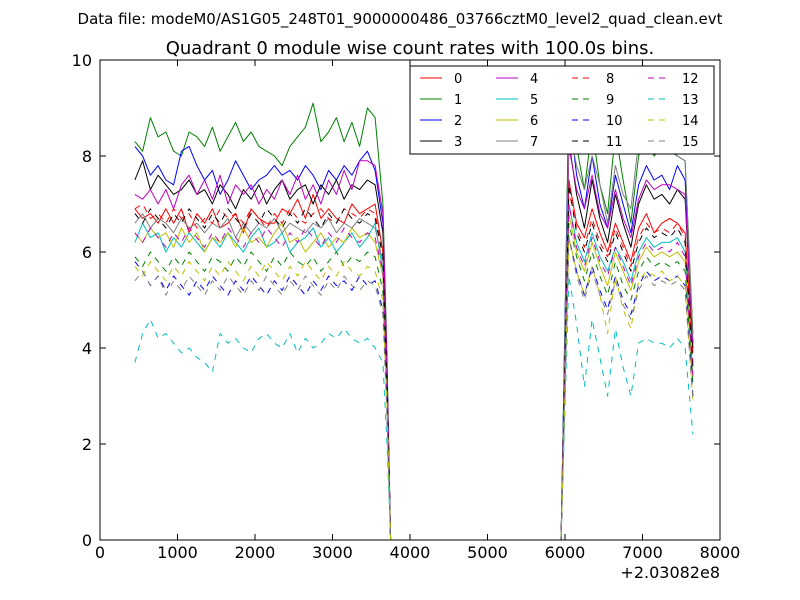 Image resolution: width=800 pixels, height=600 pixels. What do you see at coordinates (332, 552) in the screenshot?
I see `x-tick-label: 3000` at bounding box center [332, 552].